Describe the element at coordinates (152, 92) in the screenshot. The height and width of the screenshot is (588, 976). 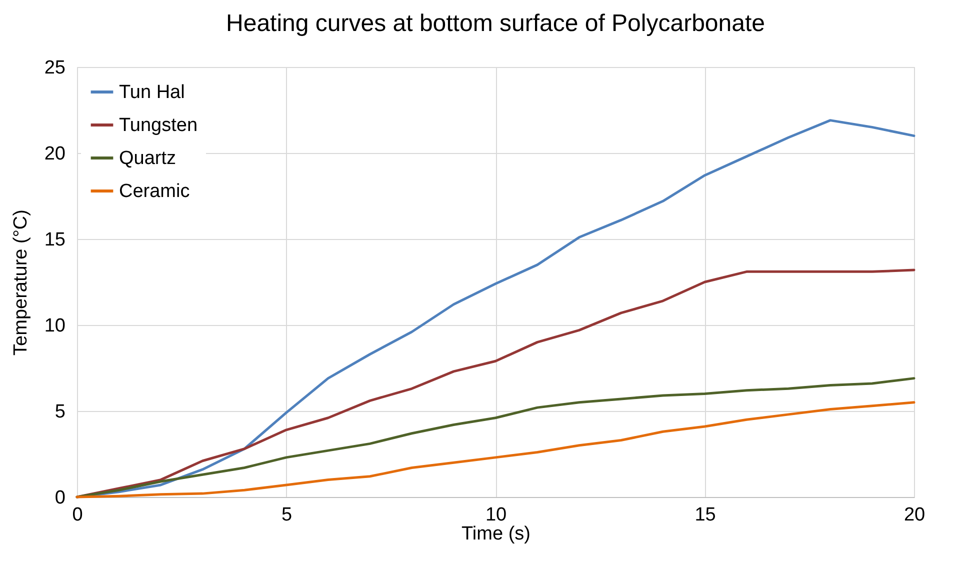
I see `legend-label: Tun Hal` at that location.